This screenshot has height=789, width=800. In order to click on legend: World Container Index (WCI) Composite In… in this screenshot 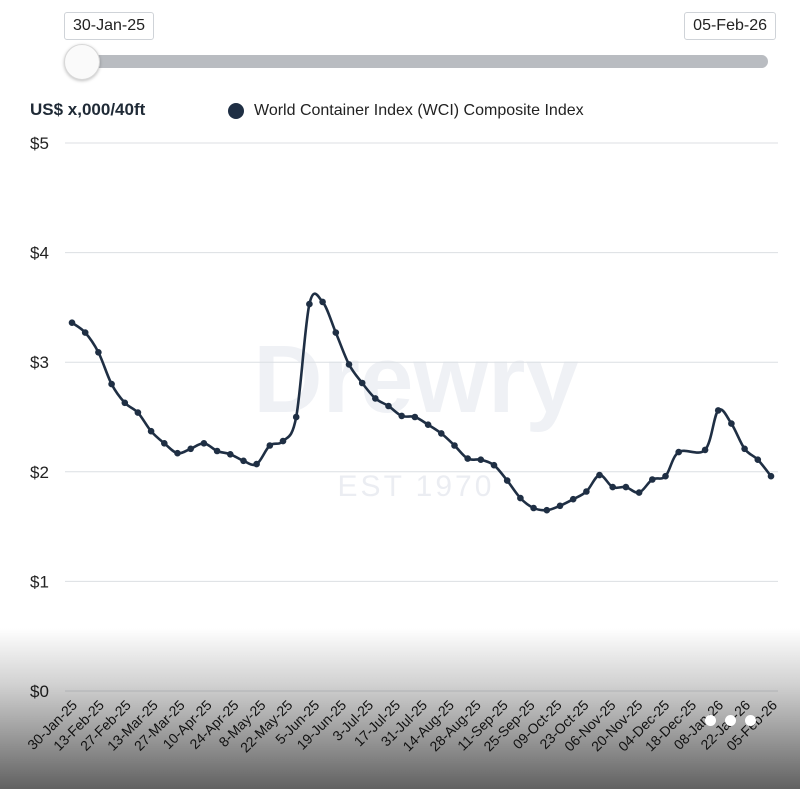, I will do `click(406, 111)`.